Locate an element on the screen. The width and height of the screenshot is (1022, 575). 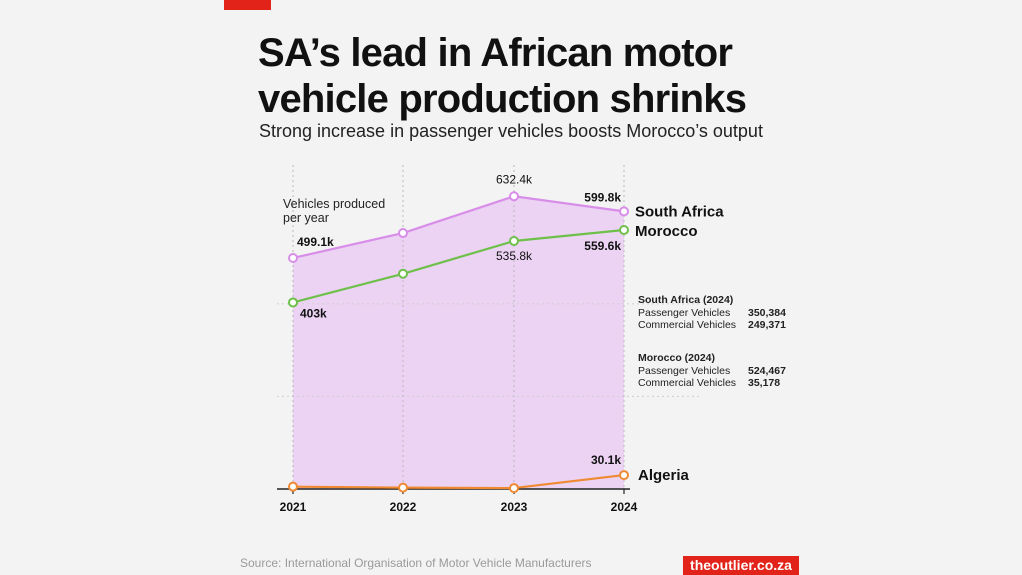
x-tick-label: 2024 is located at coordinates (624, 507).